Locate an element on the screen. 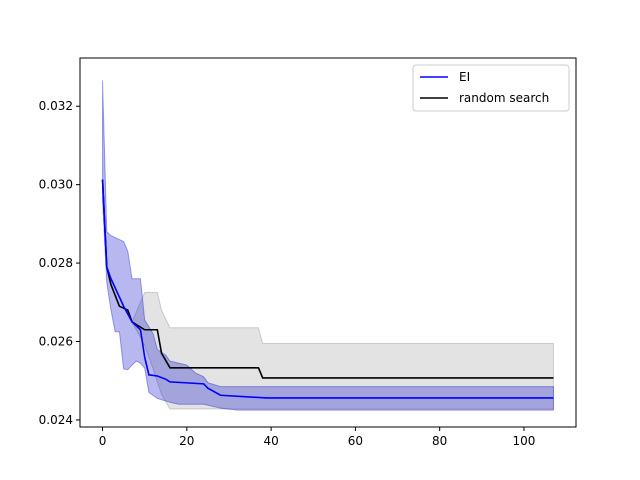 The image size is (640, 480). y-tick-label: 0.032 is located at coordinates (56, 106).